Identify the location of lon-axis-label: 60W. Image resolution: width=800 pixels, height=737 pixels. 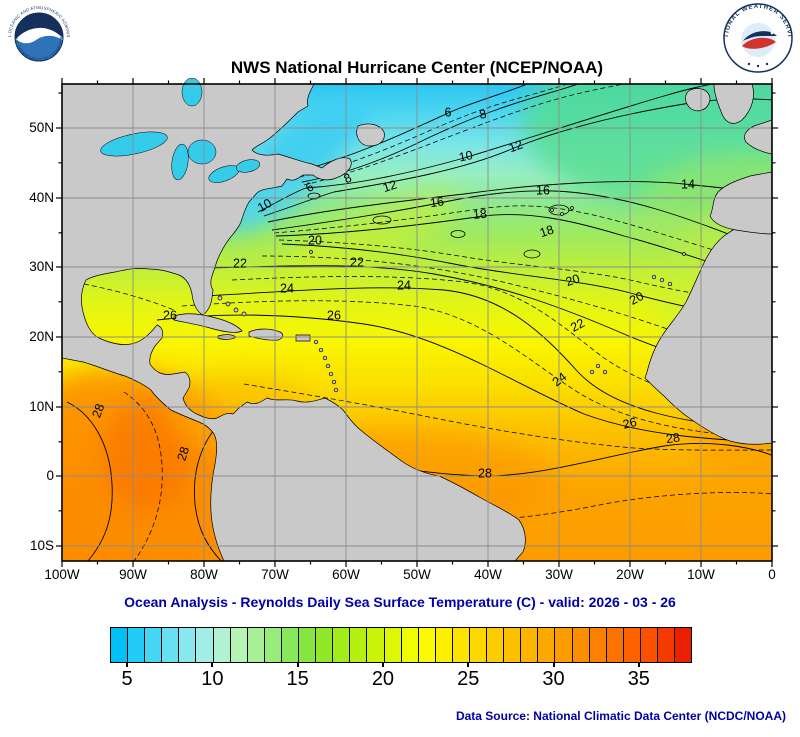
(346, 574).